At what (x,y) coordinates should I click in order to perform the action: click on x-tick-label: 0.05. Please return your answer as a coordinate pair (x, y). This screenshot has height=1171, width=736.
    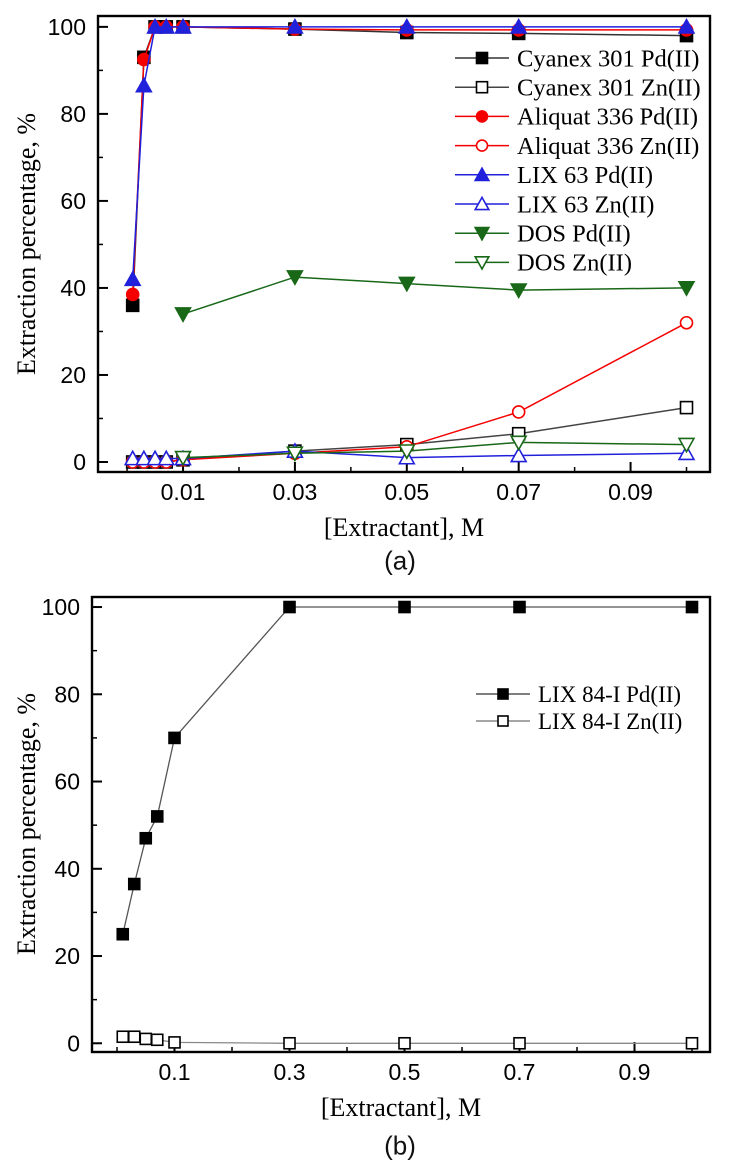
    Looking at the image, I should click on (406, 492).